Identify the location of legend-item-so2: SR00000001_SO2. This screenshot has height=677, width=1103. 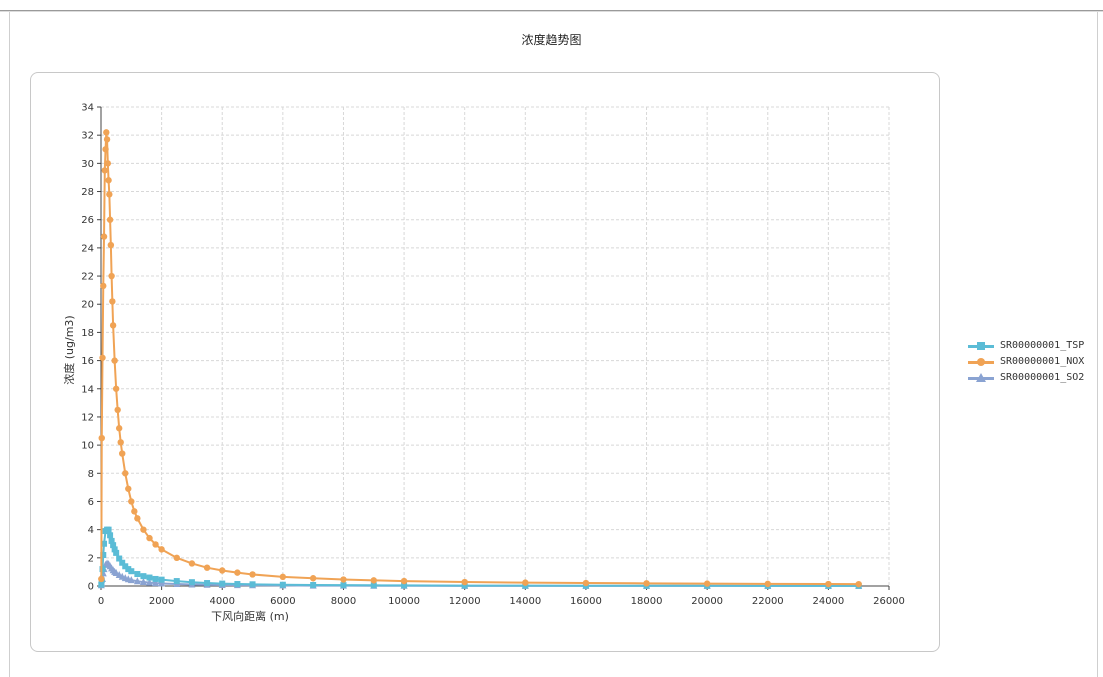
(1032, 378).